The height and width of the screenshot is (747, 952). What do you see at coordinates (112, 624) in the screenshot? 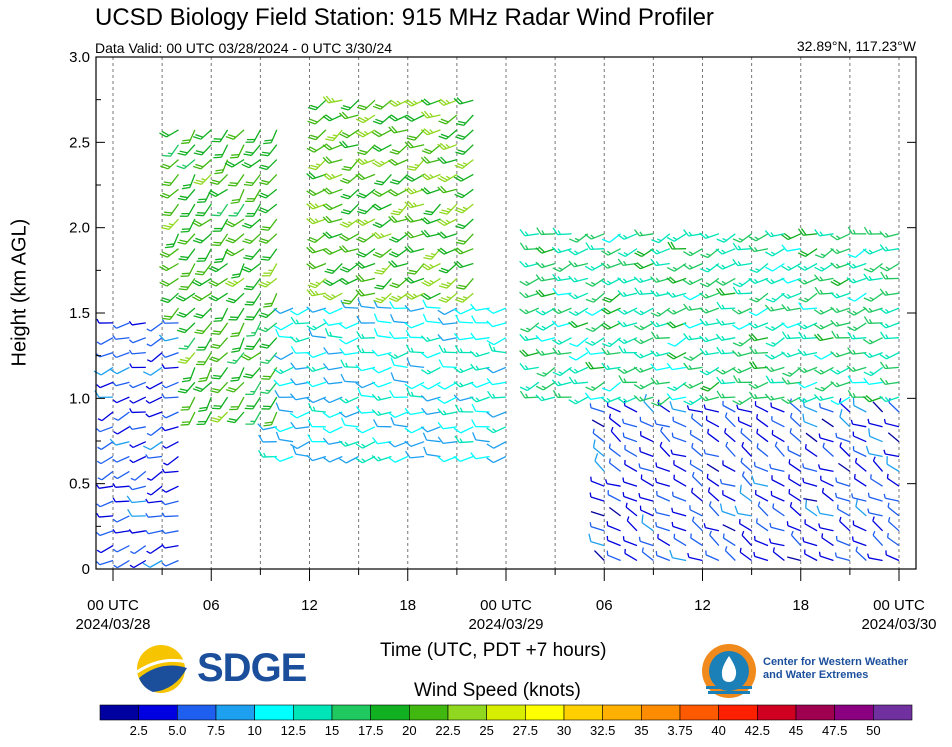
I see `x-tick-date: 2024/03/28` at bounding box center [112, 624].